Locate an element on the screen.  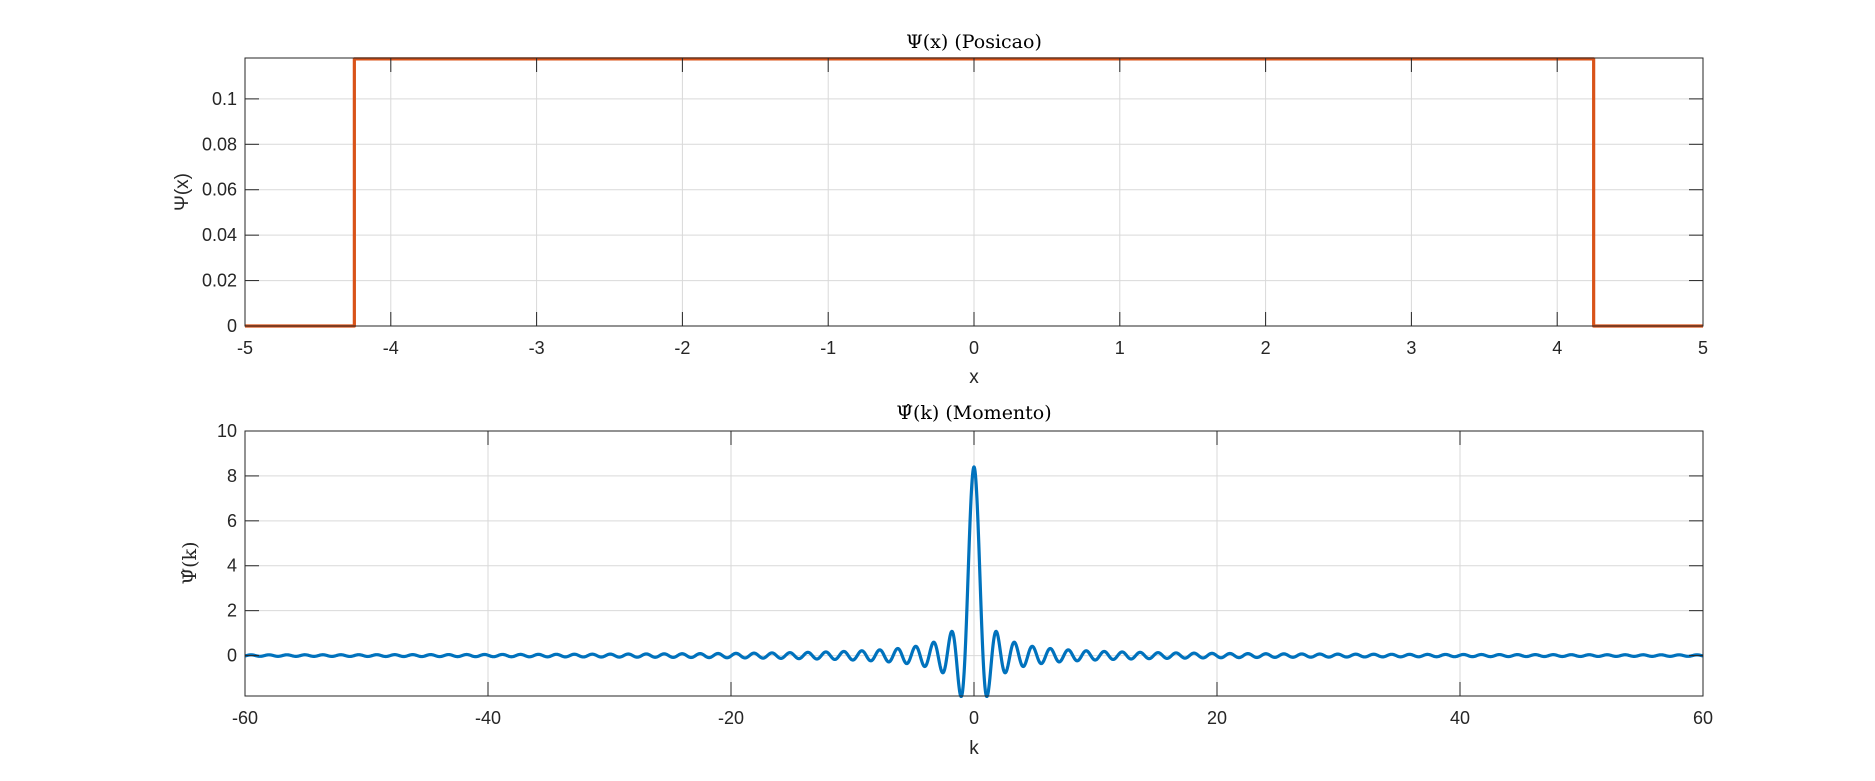
position-plot-y-tick-label: 0.04 is located at coordinates (219, 235).